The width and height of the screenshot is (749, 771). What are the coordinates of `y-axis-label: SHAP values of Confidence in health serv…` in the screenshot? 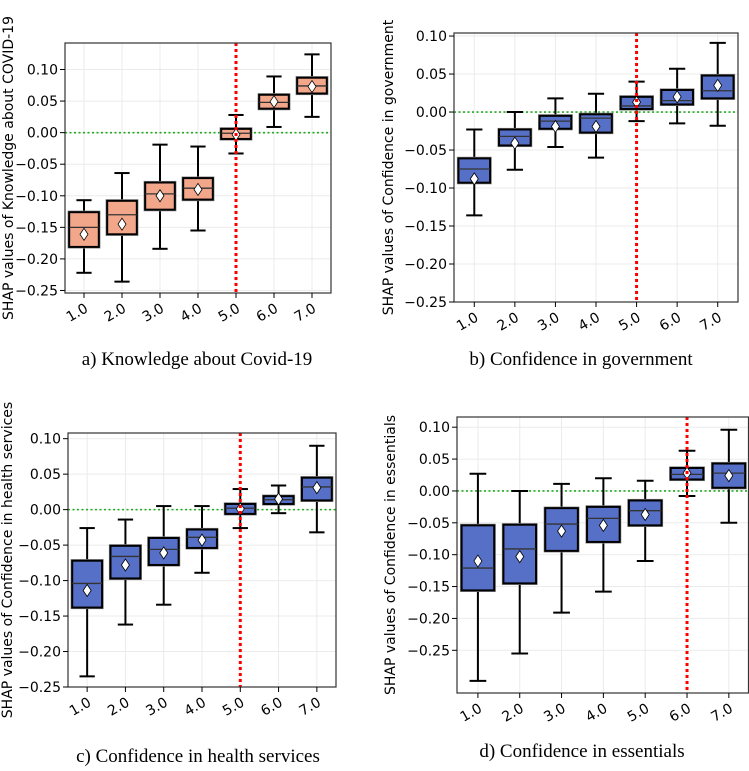 It's located at (8, 560).